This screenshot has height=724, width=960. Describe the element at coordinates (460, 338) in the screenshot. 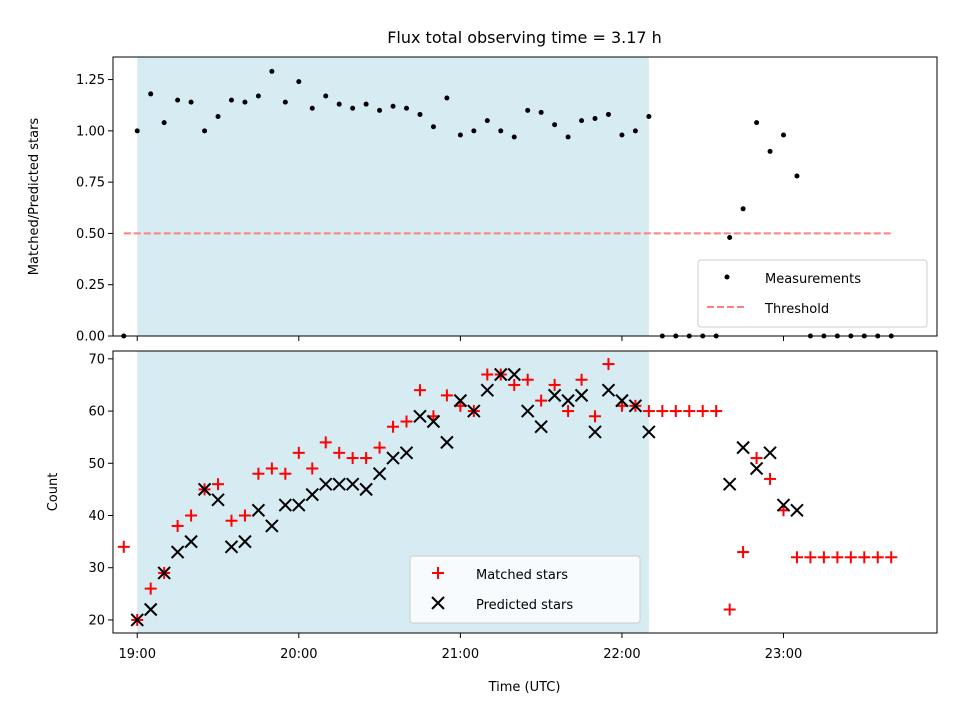

I see `top-x-axis` at that location.